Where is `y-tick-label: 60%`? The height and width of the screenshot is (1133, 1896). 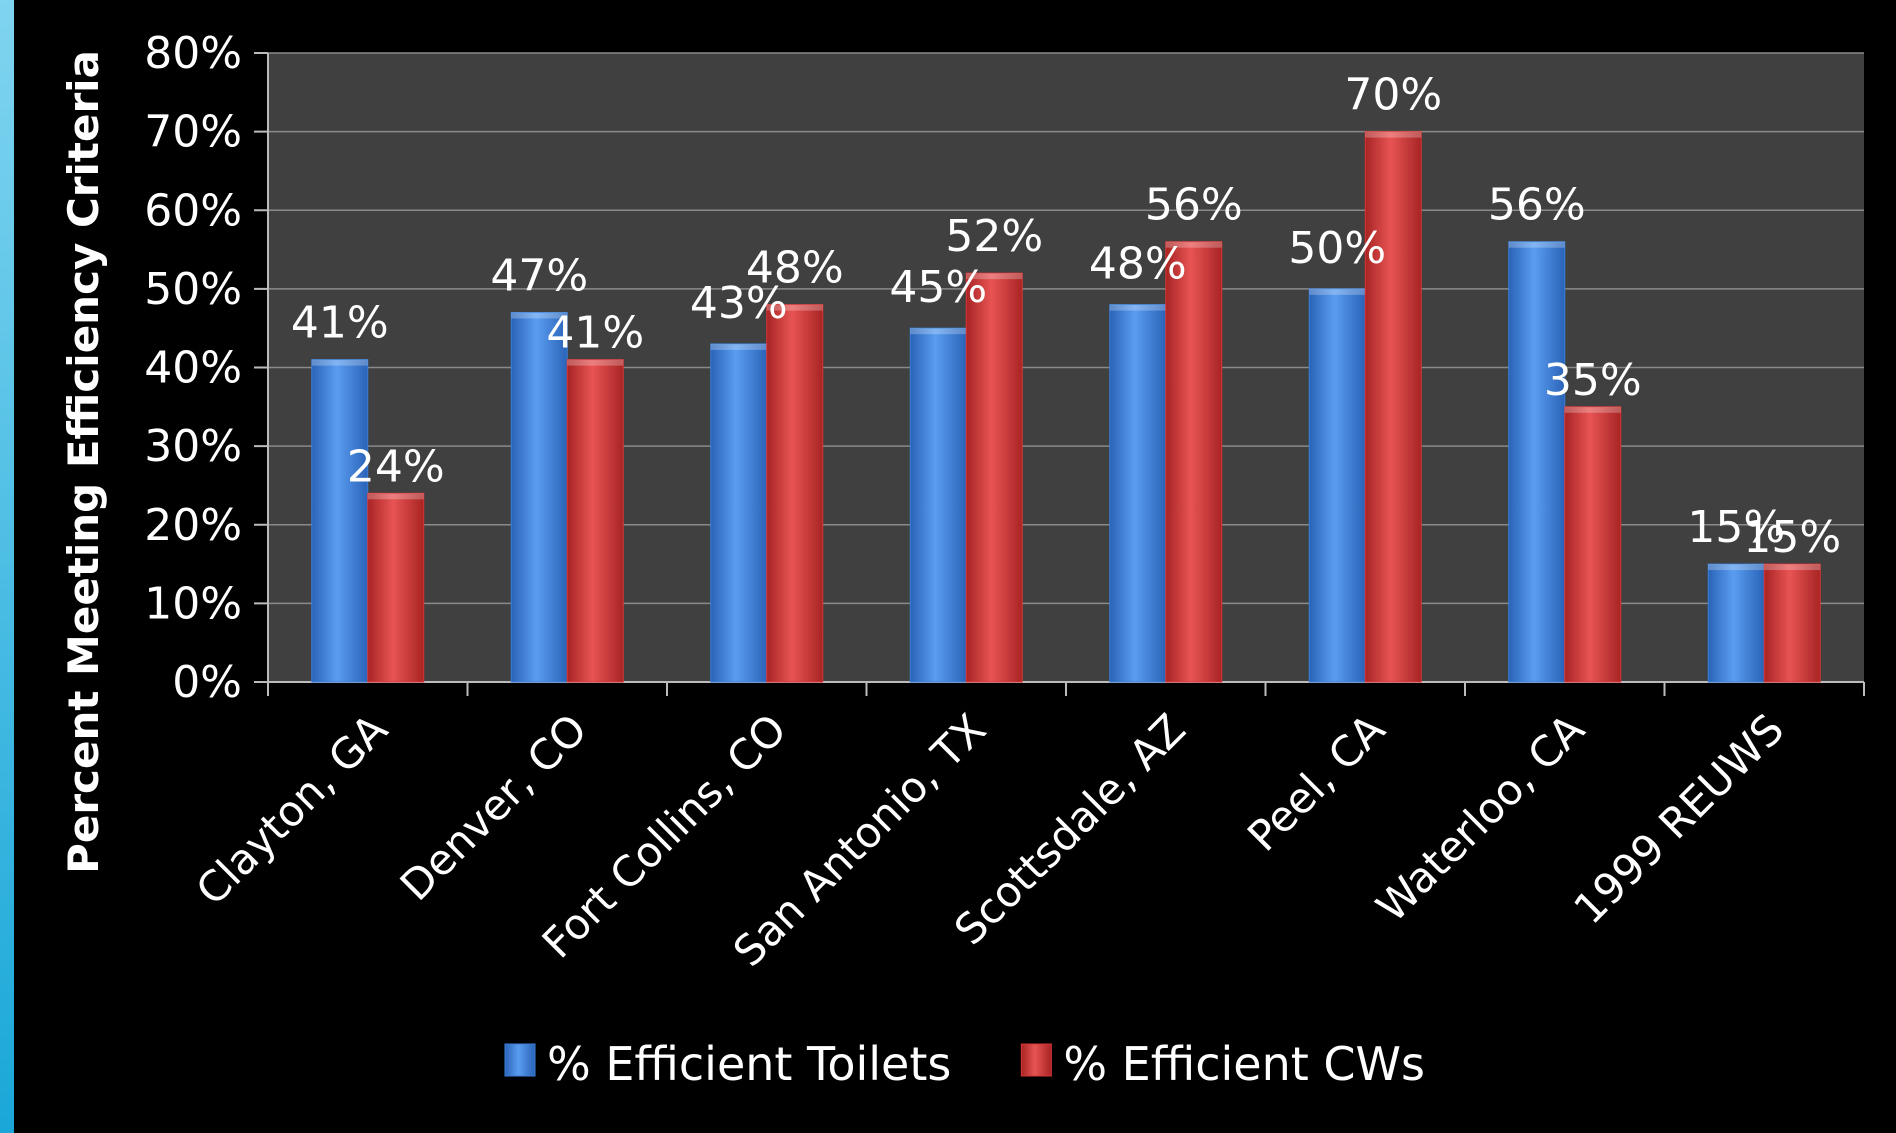
y-tick-label: 60% is located at coordinates (193, 210).